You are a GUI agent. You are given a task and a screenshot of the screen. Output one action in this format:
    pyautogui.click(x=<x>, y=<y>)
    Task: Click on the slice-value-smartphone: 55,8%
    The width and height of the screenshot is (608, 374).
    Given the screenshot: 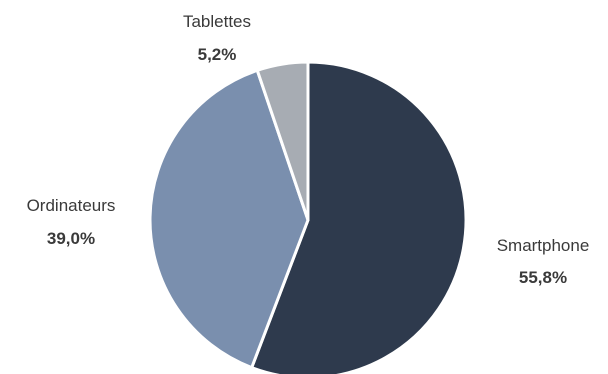 What is the action you would take?
    pyautogui.click(x=543, y=277)
    